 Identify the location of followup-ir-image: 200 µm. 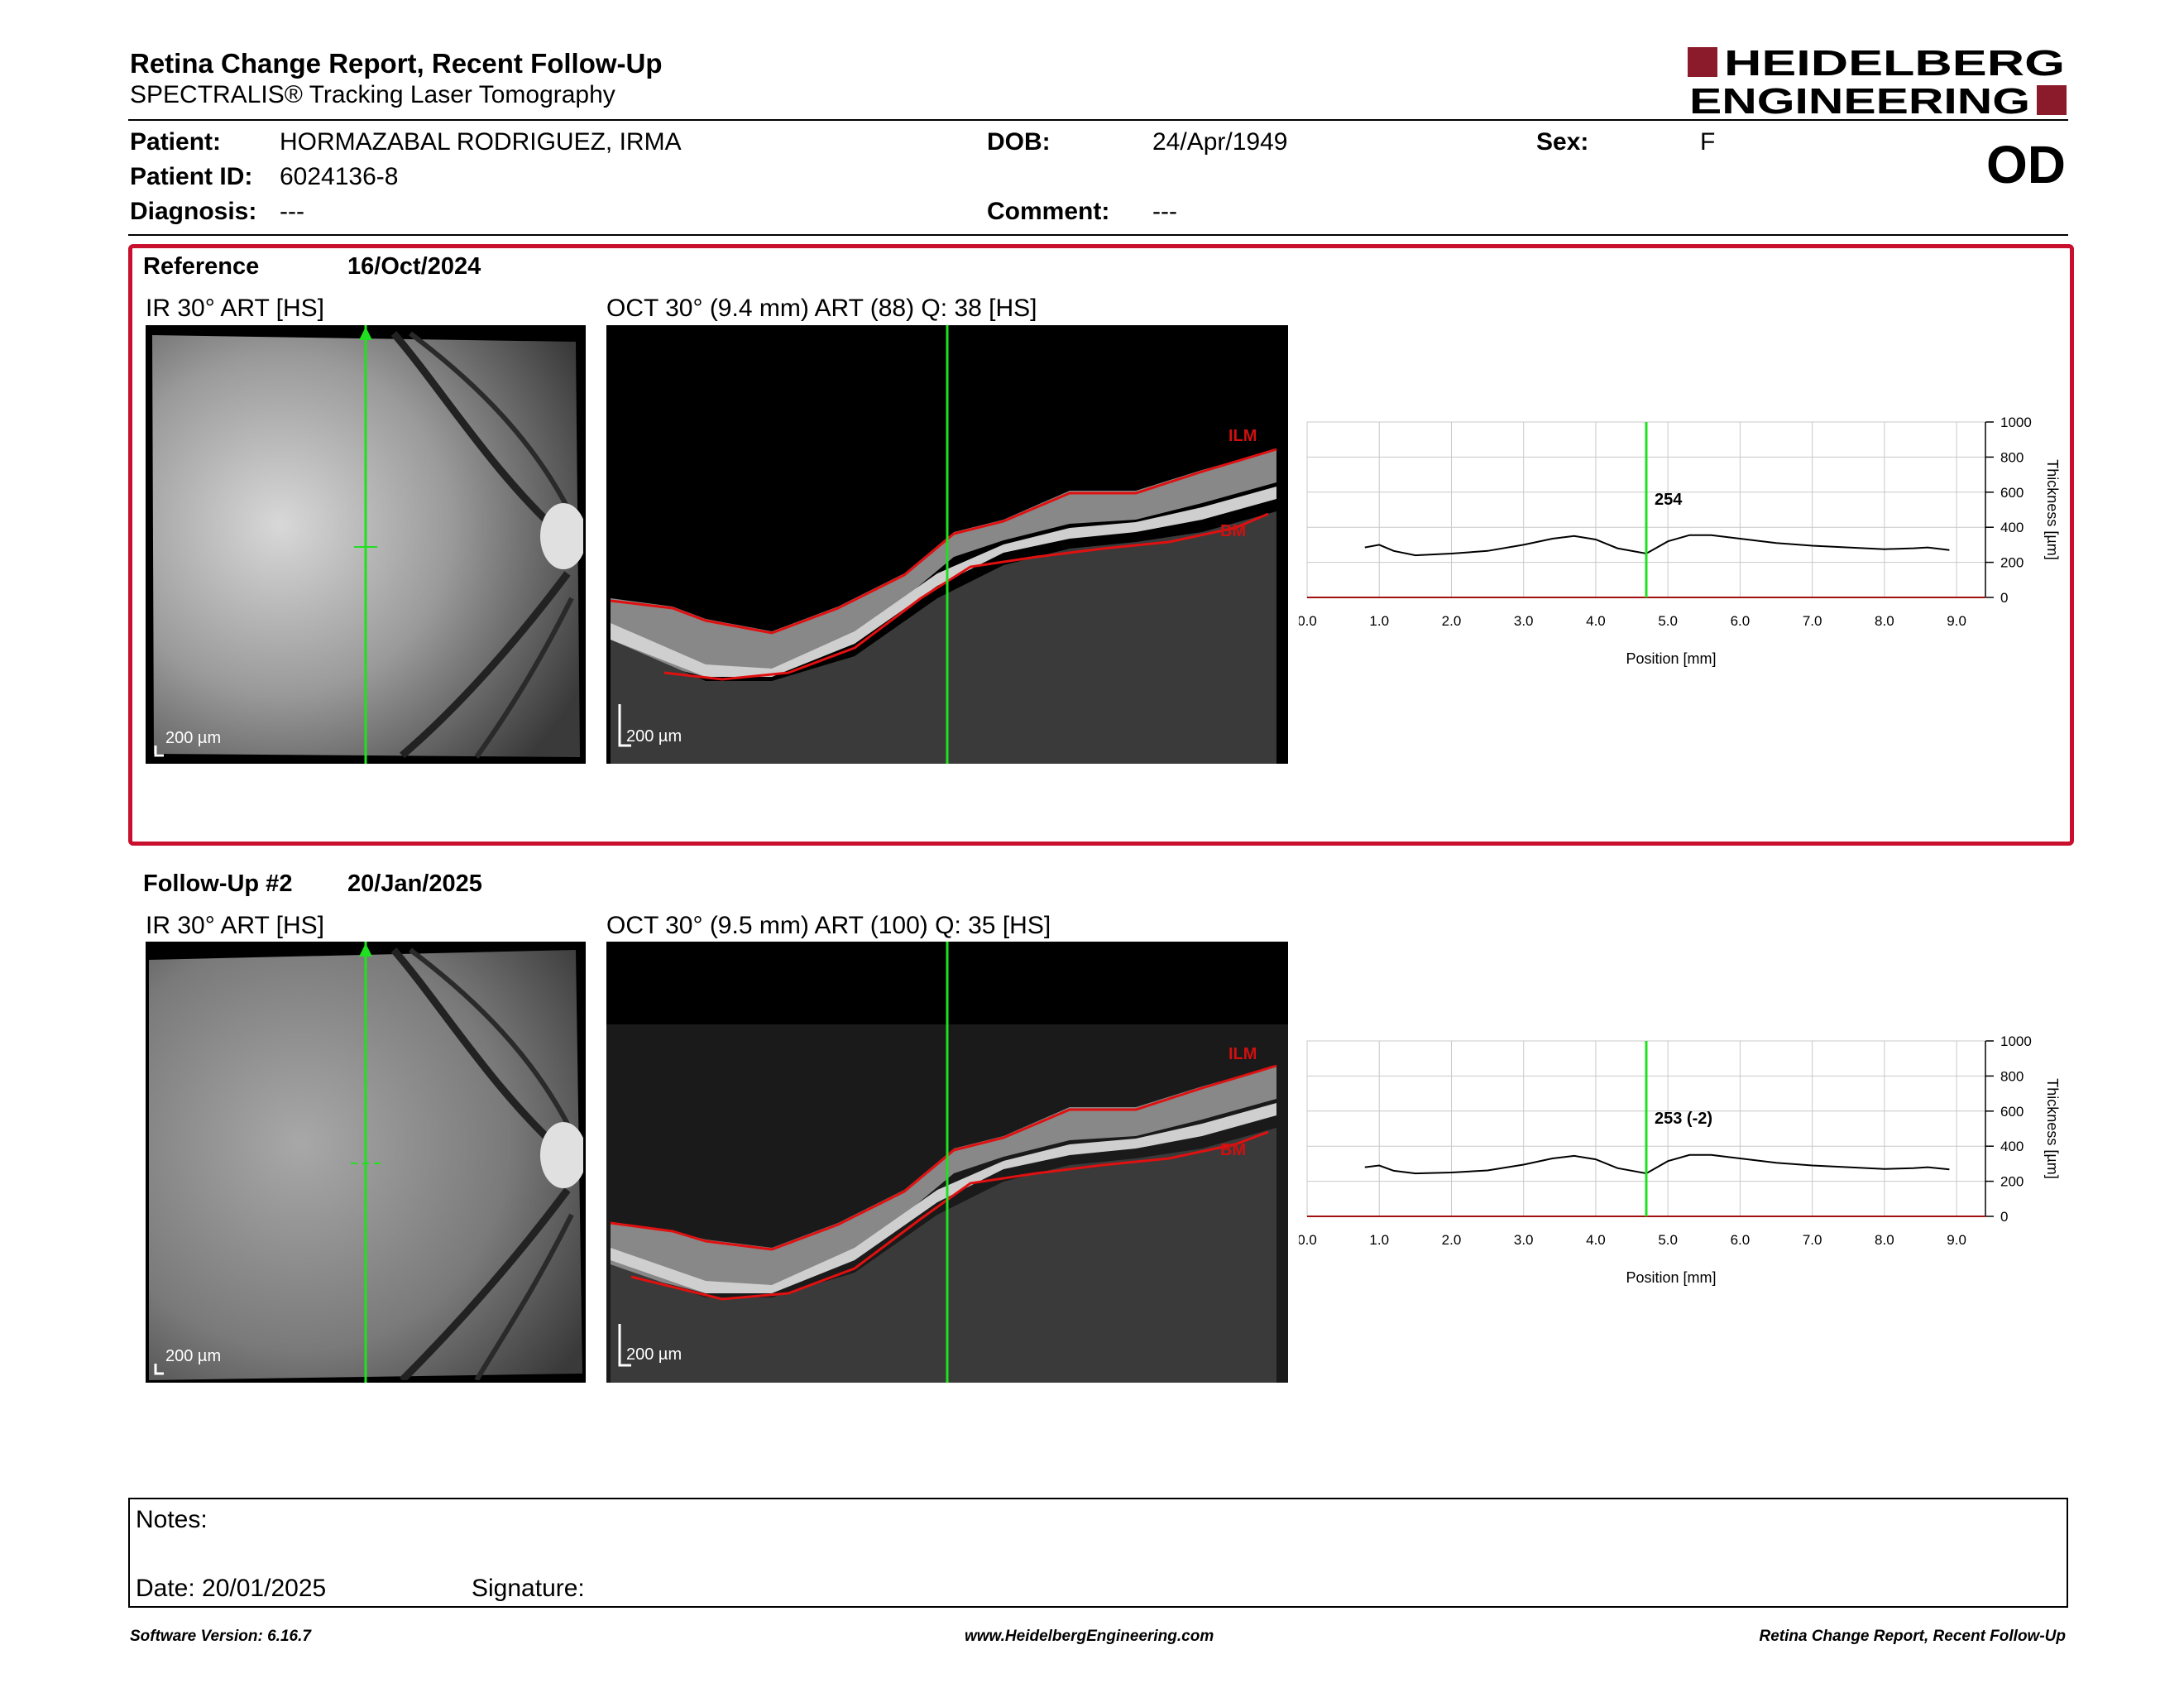
(366, 1162).